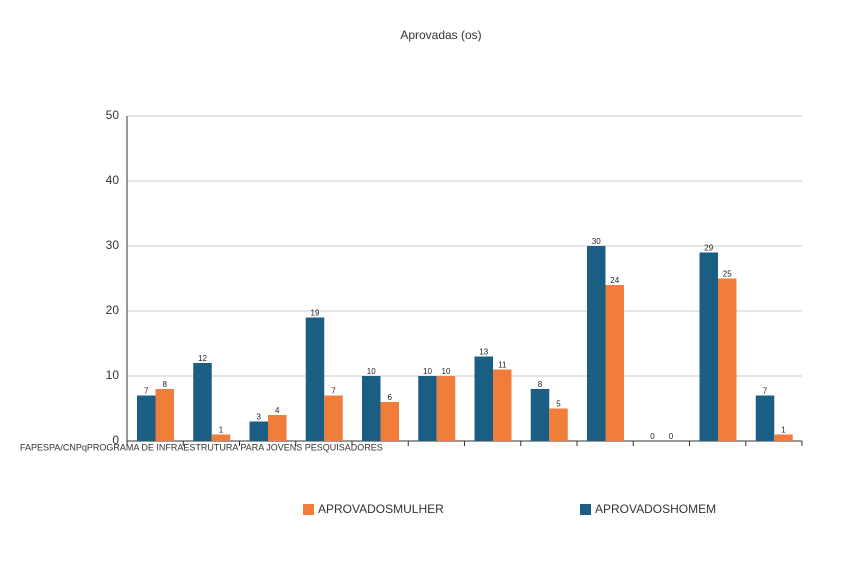  What do you see at coordinates (259, 417) in the screenshot?
I see `value-label: 3` at bounding box center [259, 417].